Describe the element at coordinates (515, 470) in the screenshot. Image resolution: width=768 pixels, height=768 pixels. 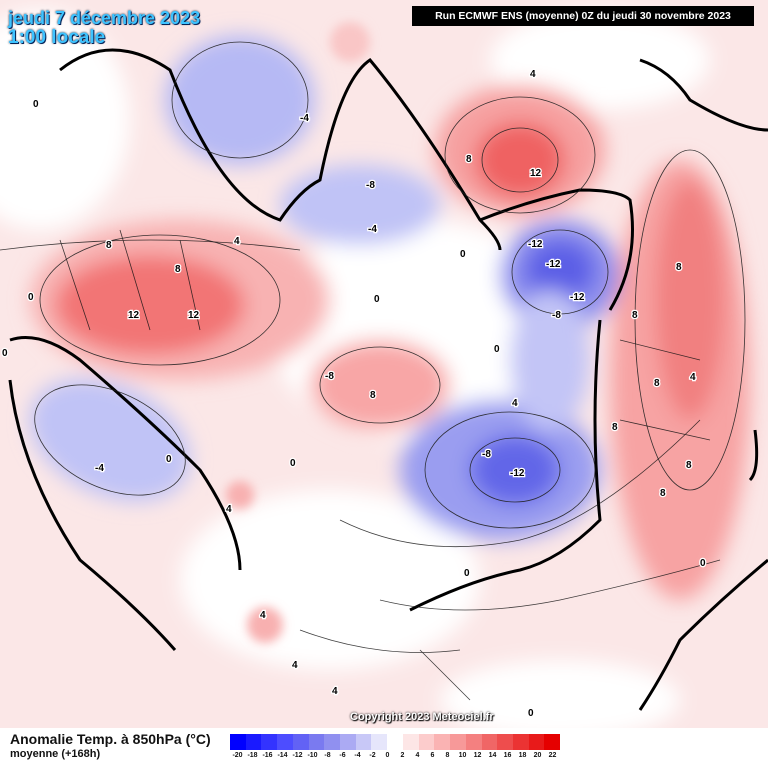
I see `cold-anomaly-europe-core` at that location.